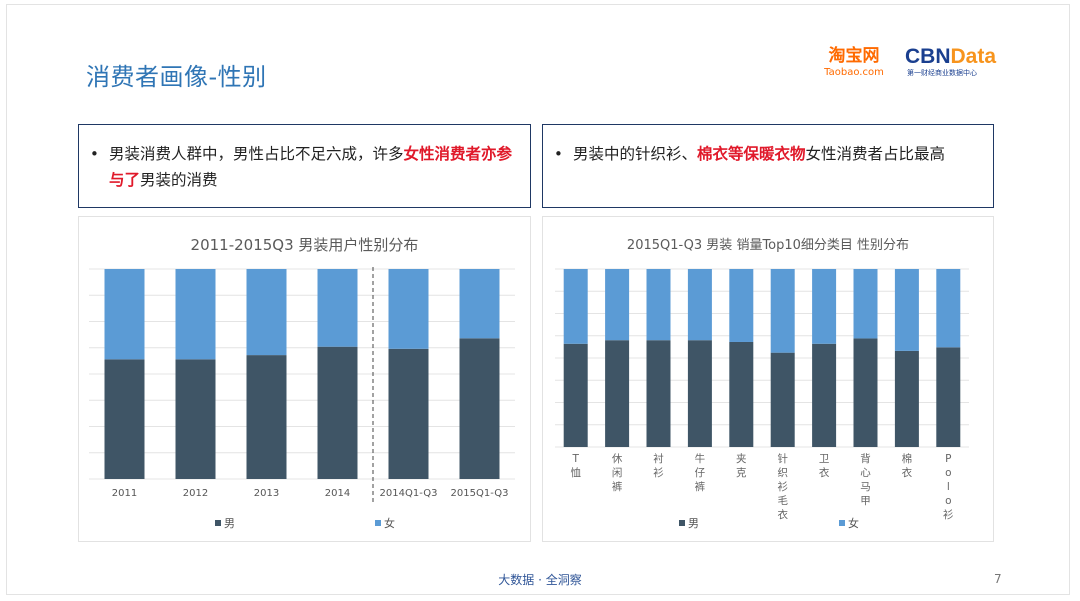 This screenshot has height=601, width=1080. Describe the element at coordinates (973, 56) in the screenshot. I see `cbndata-logo-accent: Data` at that location.